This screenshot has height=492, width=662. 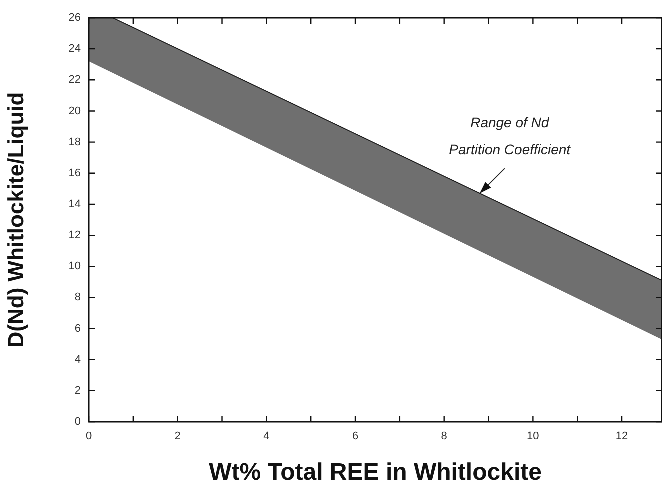 I want to click on y-tick-label: 14, so click(x=74, y=204).